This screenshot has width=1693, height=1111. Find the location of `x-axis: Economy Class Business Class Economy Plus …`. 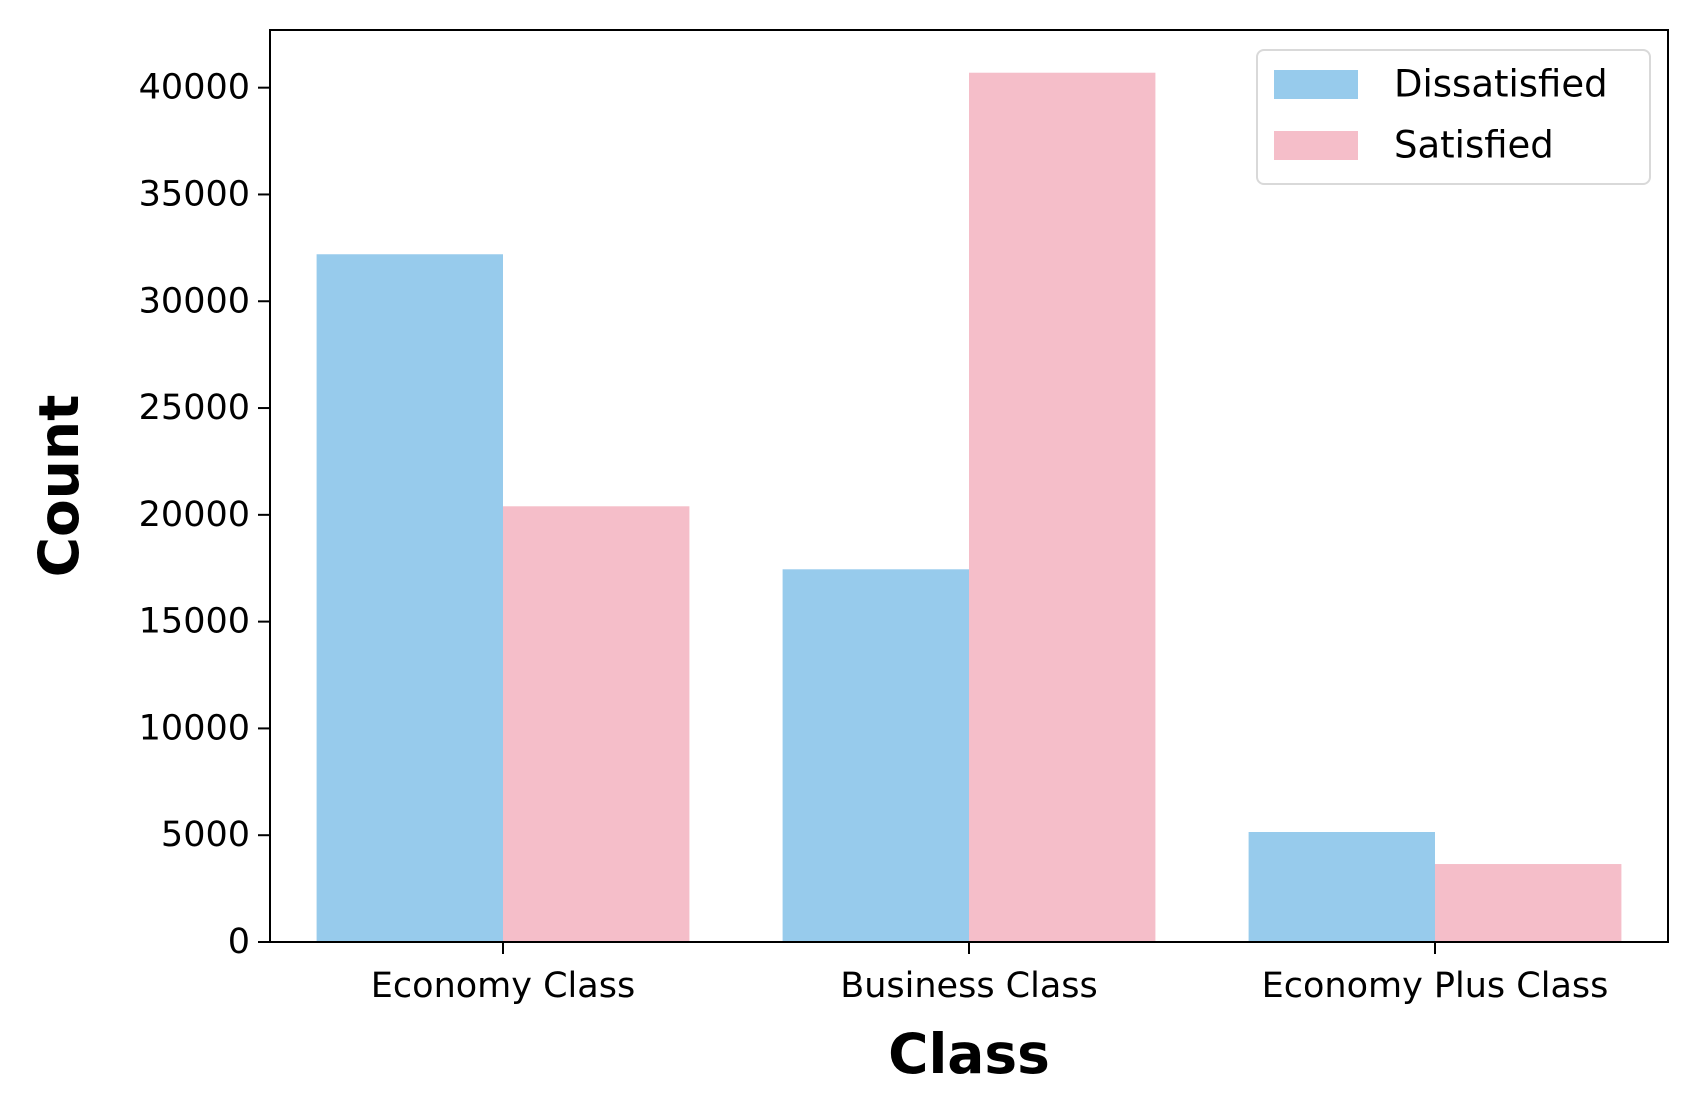

x-axis: Economy Class Business Class Economy Plus … is located at coordinates (990, 974).